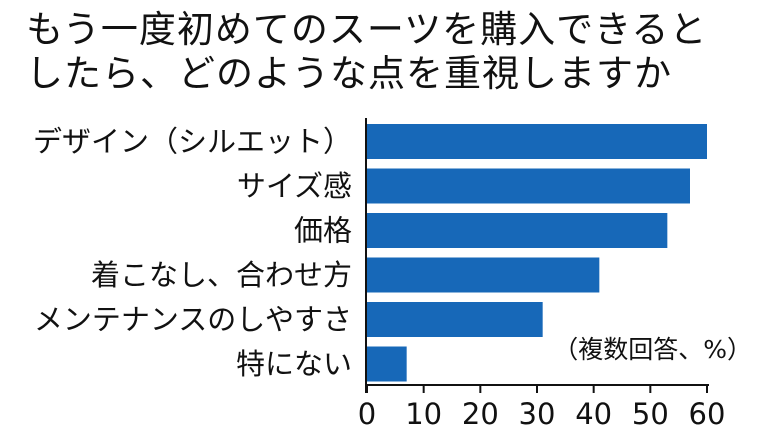 This screenshot has height=436, width=760. Describe the element at coordinates (294, 186) in the screenshot. I see `category-label-1: サイズ感` at that location.